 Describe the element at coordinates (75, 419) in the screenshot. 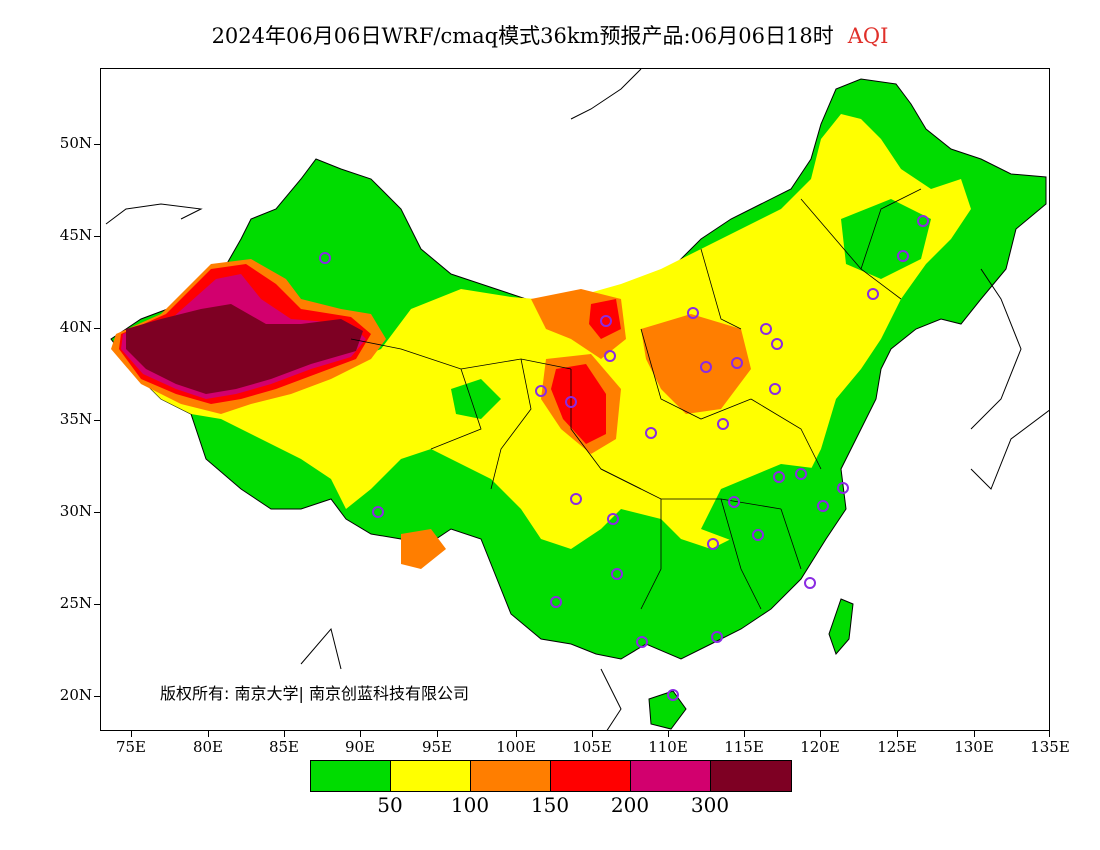

I see `lat-label: 35N` at that location.